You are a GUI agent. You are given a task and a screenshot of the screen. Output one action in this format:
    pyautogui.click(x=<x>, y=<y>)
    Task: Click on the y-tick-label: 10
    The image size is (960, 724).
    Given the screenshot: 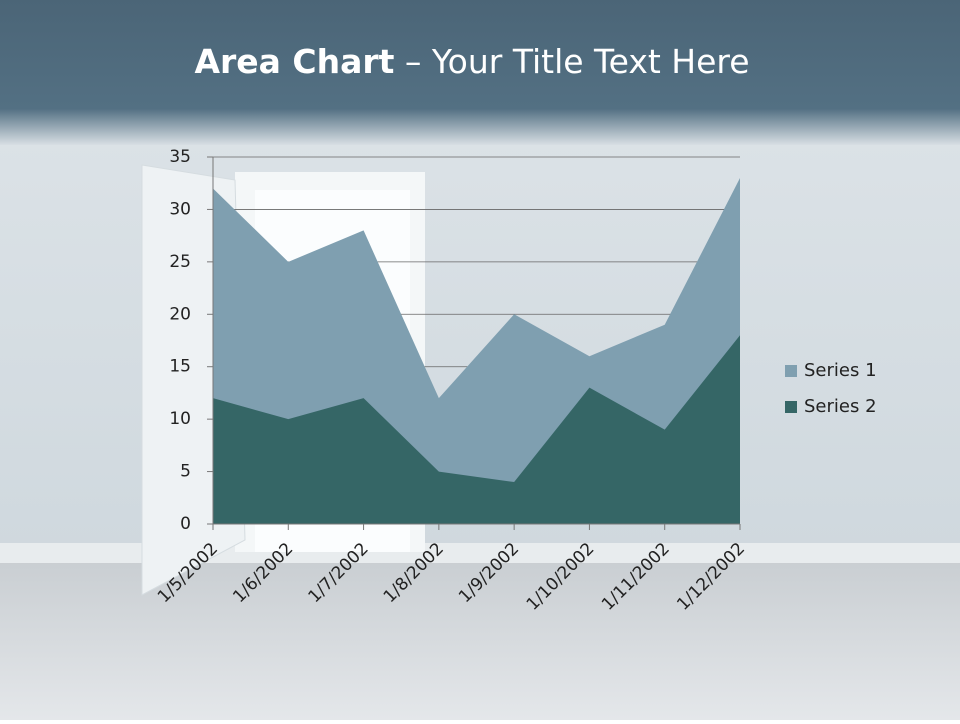 What is the action you would take?
    pyautogui.click(x=180, y=419)
    